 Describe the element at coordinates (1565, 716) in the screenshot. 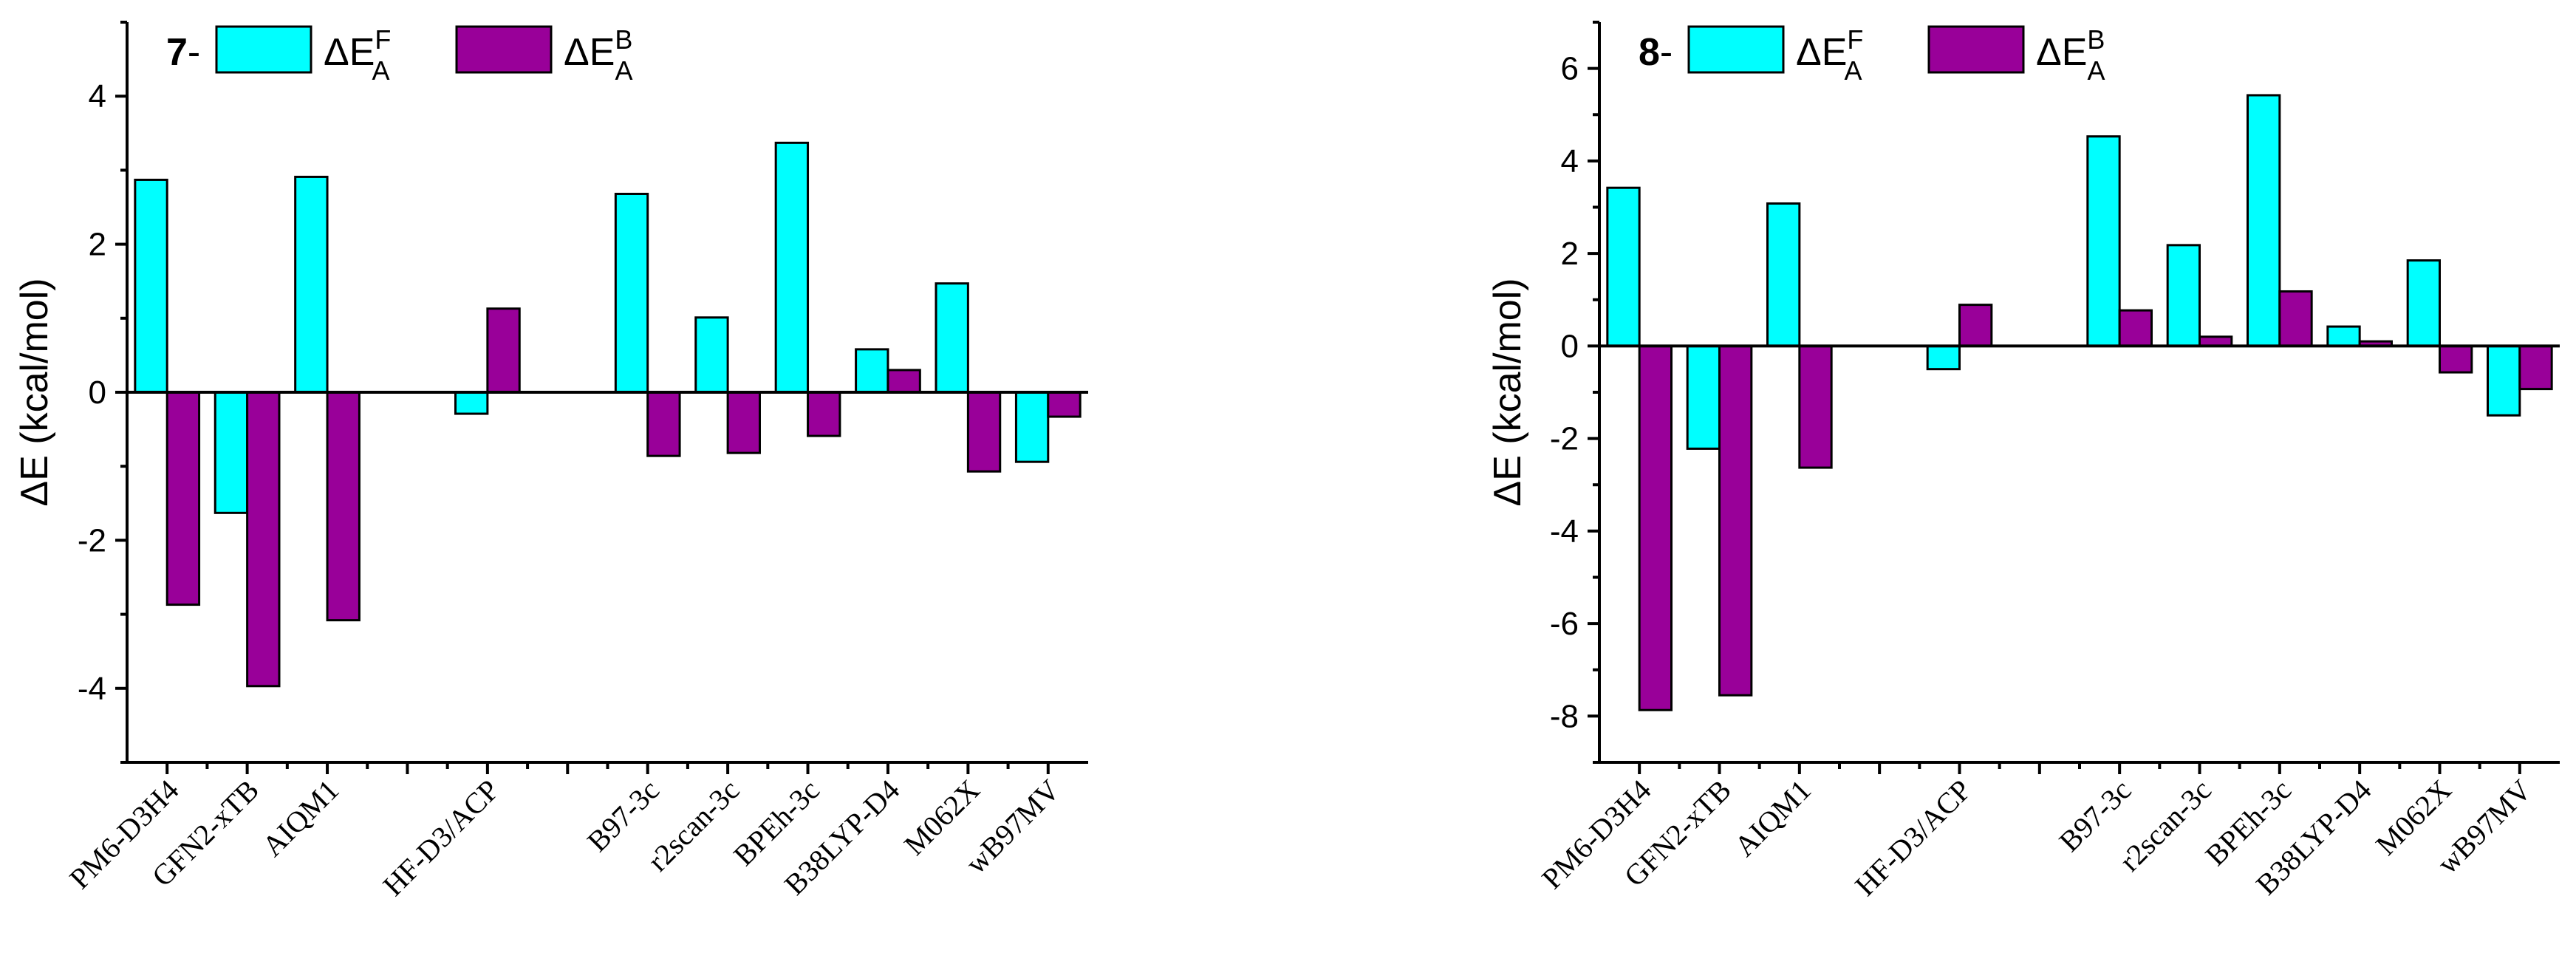

I see `y-tick-label: -8` at that location.